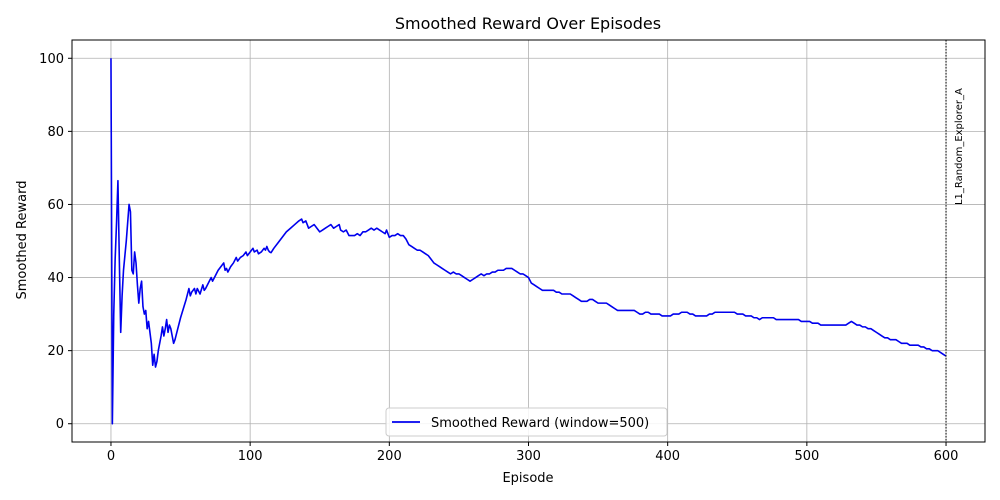 Image resolution: width=1000 pixels, height=500 pixels. What do you see at coordinates (806, 456) in the screenshot?
I see `x-tick-label: 500` at bounding box center [806, 456].